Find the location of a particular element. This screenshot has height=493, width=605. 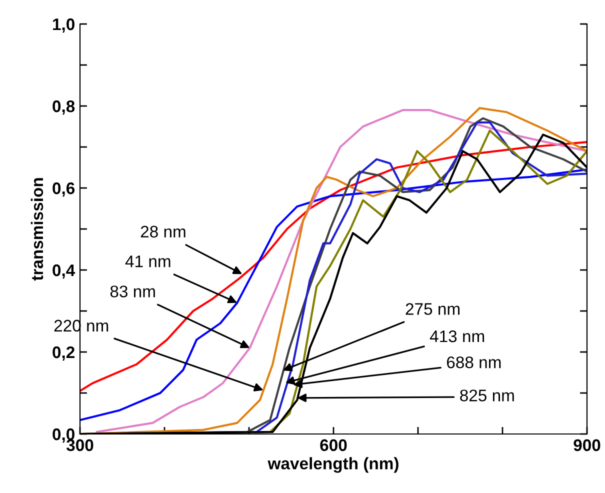

annotation: 41 nm is located at coordinates (147, 262).